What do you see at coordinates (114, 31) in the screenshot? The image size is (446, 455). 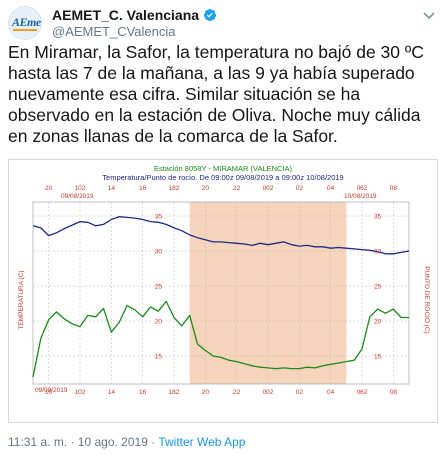 I see `account-handle: @AEMET_CValencia` at bounding box center [114, 31].